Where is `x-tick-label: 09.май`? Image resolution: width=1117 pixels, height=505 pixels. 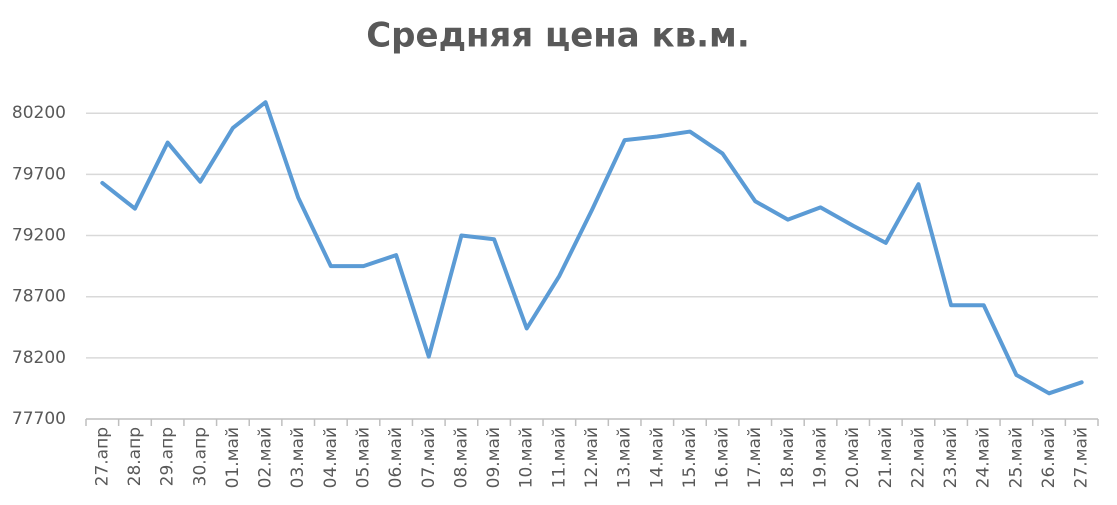 x-tick-label: 09.май is located at coordinates (494, 457).